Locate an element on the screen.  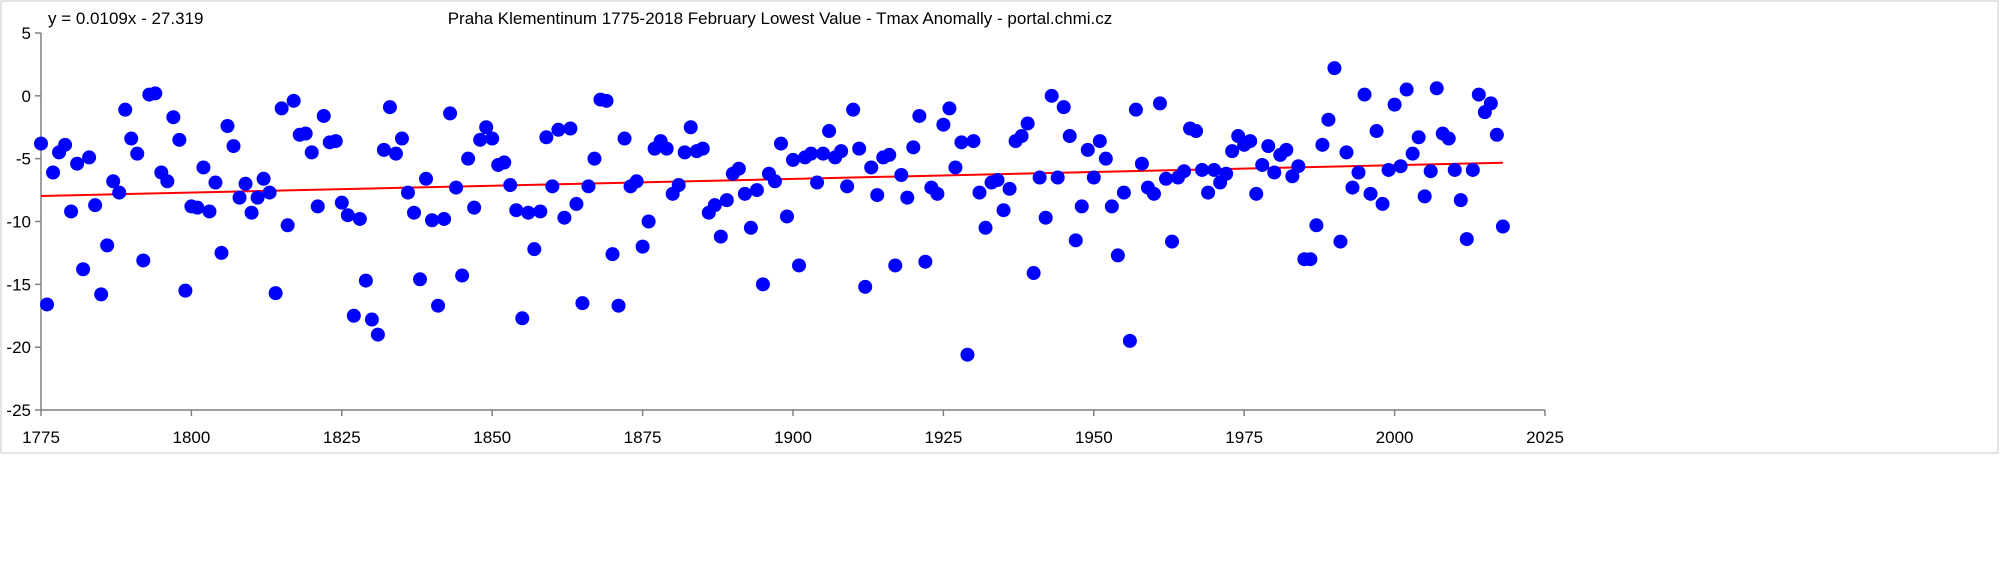
y-tick-label: -5 is located at coordinates (23, 159).